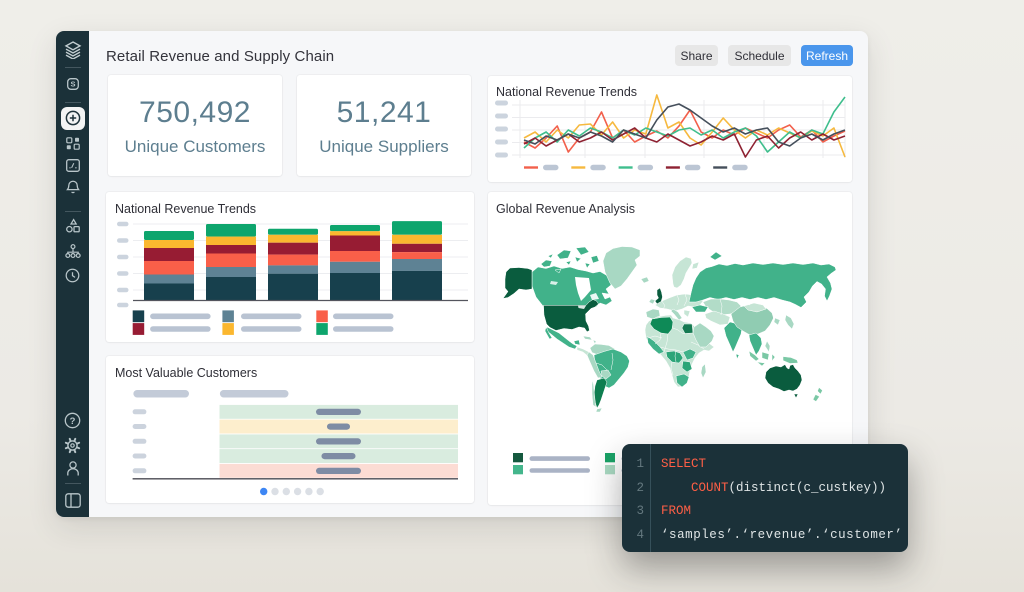 The height and width of the screenshot is (592, 1024). What do you see at coordinates (72, 84) in the screenshot?
I see `svg-text: S` at bounding box center [72, 84].